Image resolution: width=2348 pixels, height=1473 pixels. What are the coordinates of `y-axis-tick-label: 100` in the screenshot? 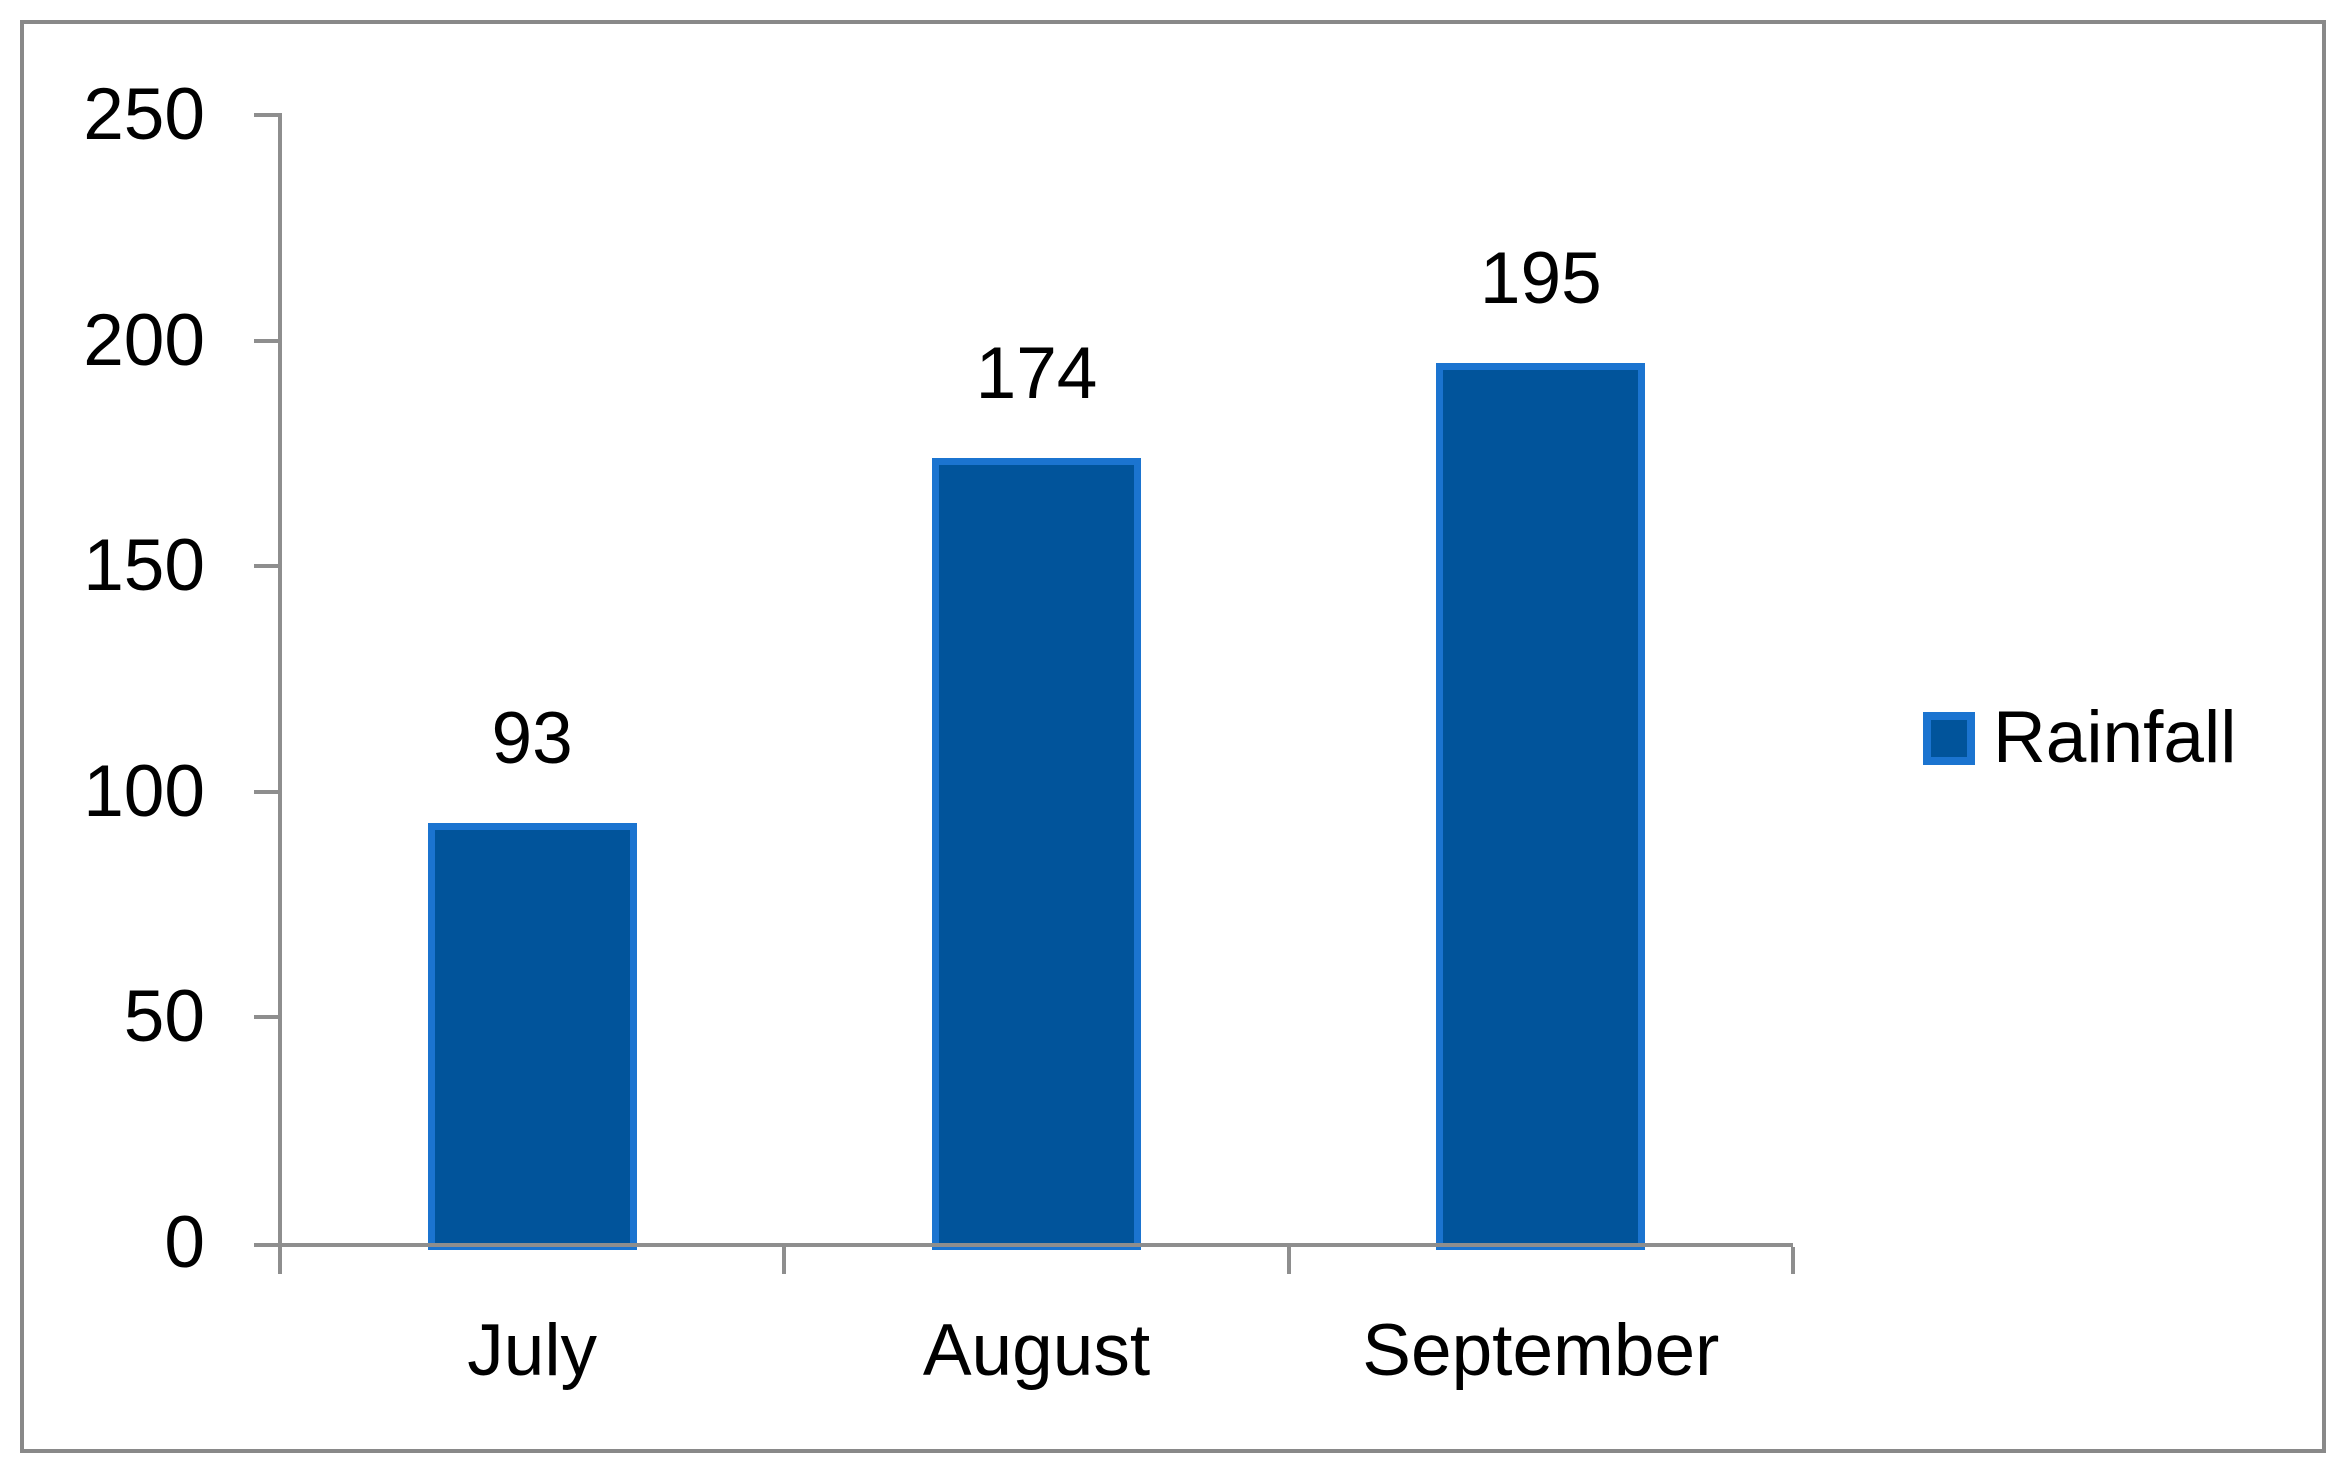 It's located at (144, 791).